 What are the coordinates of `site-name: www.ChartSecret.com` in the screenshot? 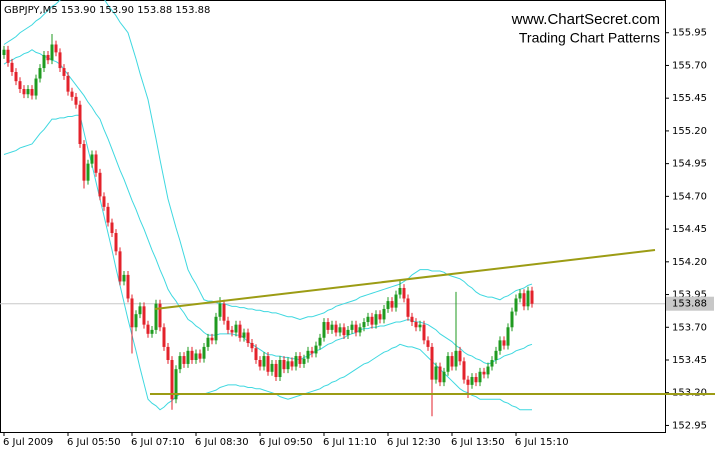 It's located at (585, 19).